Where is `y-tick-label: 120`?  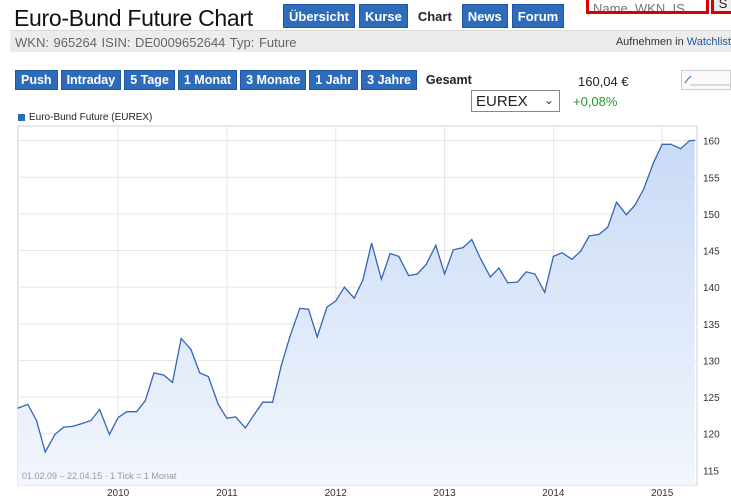 y-tick-label: 120 is located at coordinates (711, 435).